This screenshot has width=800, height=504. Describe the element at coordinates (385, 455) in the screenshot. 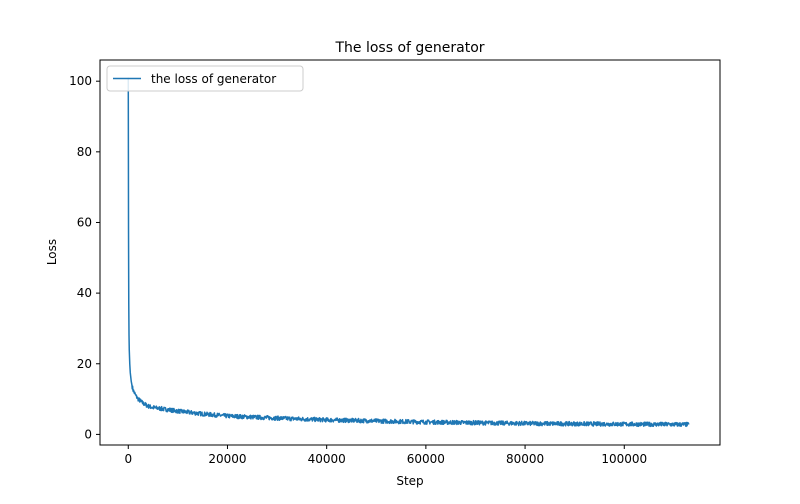

I see `x-axis: 0 20000 40000 60000 80000 100000` at that location.